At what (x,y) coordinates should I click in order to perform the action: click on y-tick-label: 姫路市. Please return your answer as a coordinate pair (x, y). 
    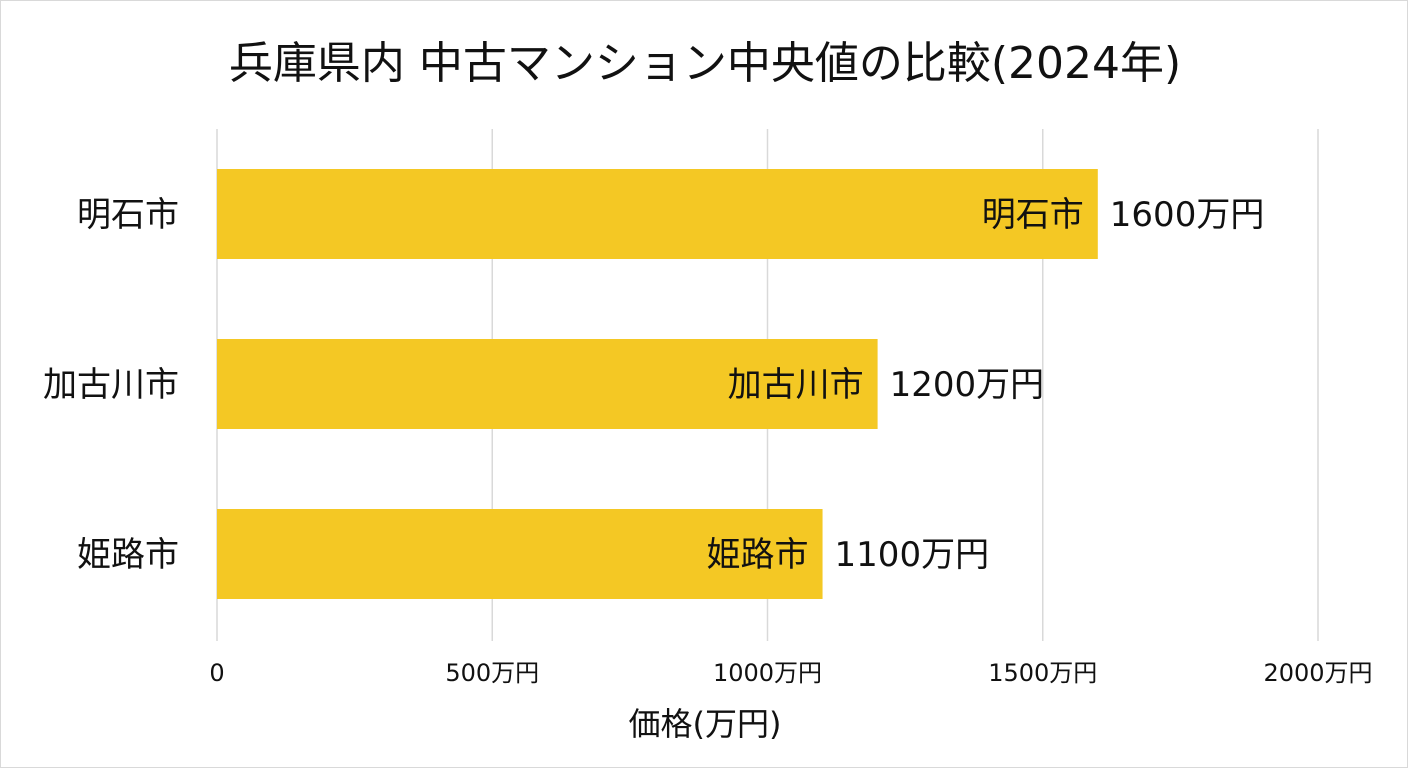
    Looking at the image, I should click on (128, 555).